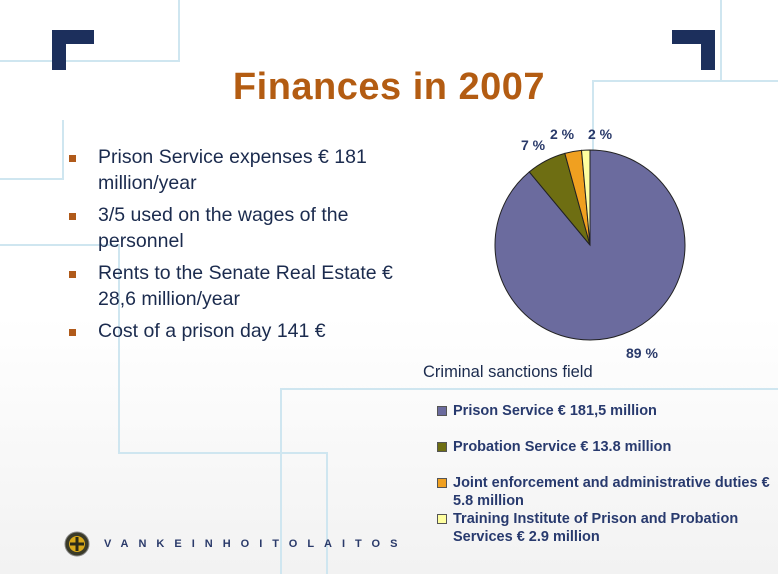 This screenshot has height=574, width=778. I want to click on legend-item: Prison Service € 181,5 million, so click(607, 411).